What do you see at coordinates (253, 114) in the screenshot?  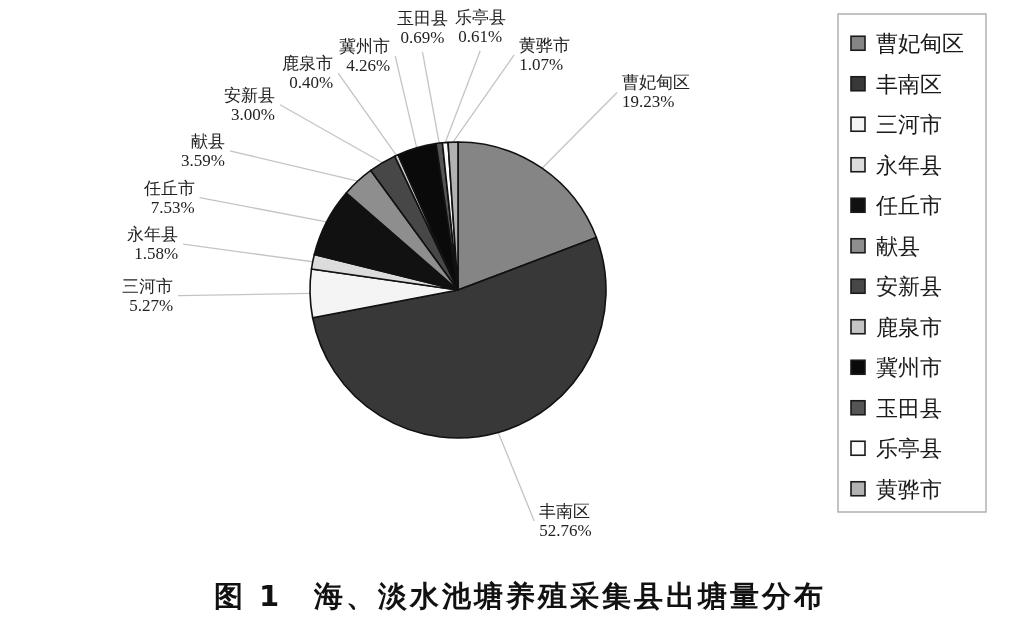 I see `data-label: 3.00%` at bounding box center [253, 114].